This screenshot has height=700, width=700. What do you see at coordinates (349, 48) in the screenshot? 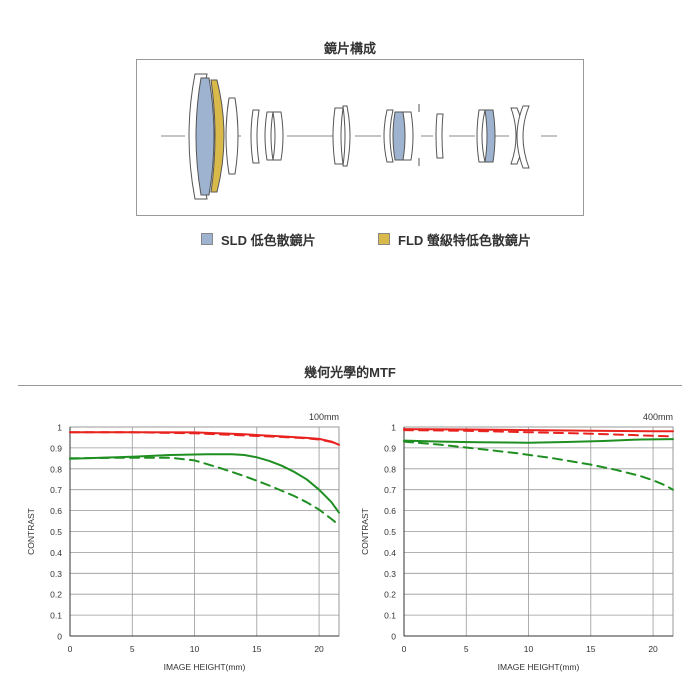
I see `lens-section-title: 鏡片構成` at bounding box center [349, 48].